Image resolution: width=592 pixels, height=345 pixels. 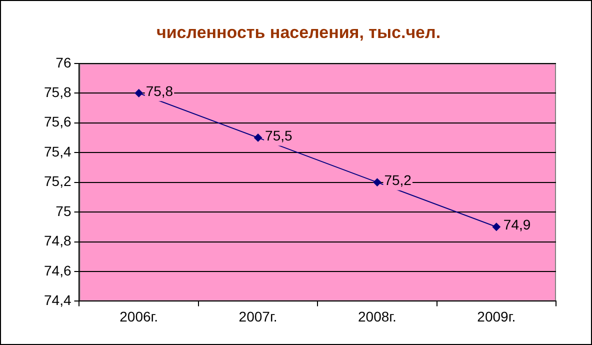 What do you see at coordinates (58, 92) in the screenshot?
I see `y-tick-label: 75,8` at bounding box center [58, 92].